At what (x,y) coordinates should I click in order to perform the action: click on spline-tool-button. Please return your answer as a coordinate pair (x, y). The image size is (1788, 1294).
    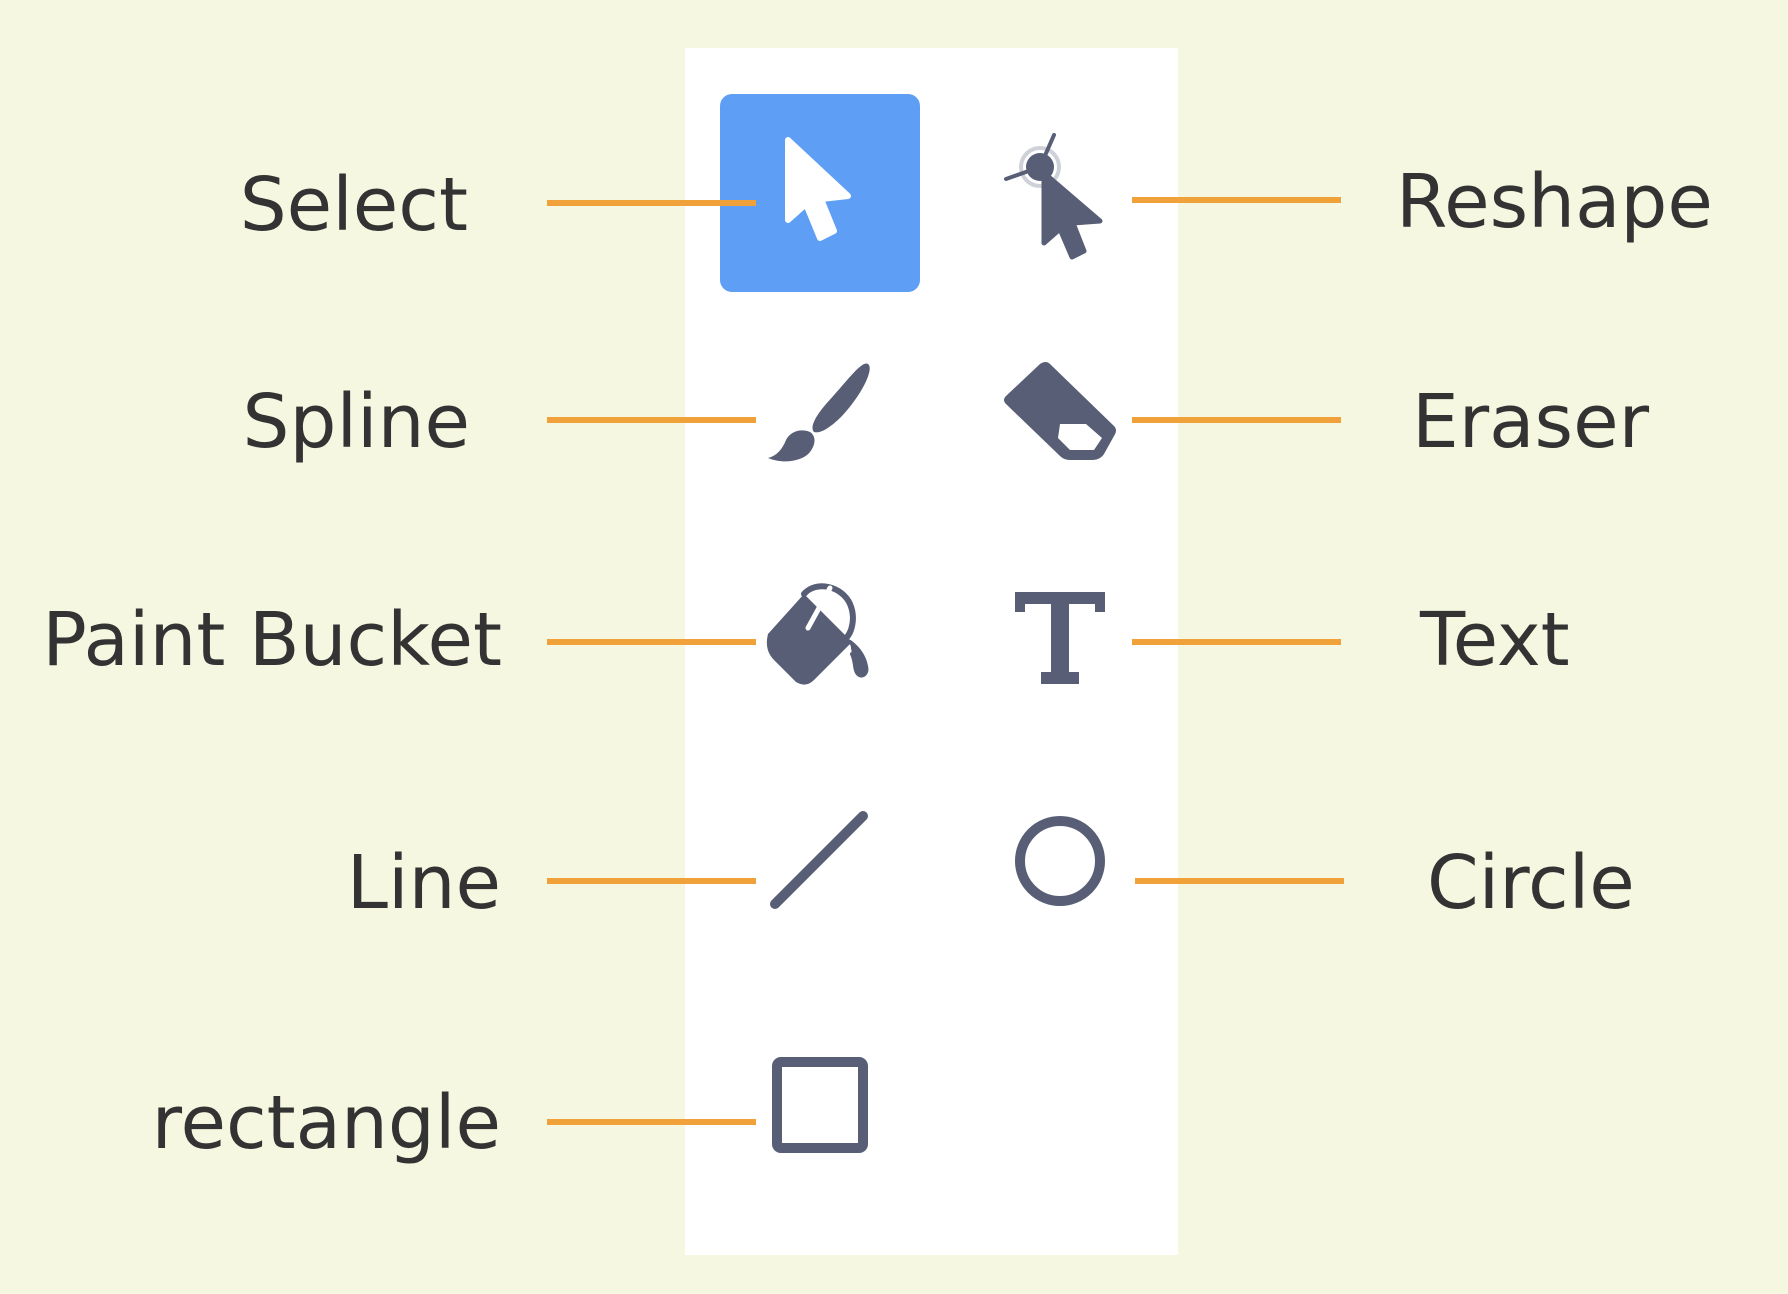
    Looking at the image, I should click on (820, 413).